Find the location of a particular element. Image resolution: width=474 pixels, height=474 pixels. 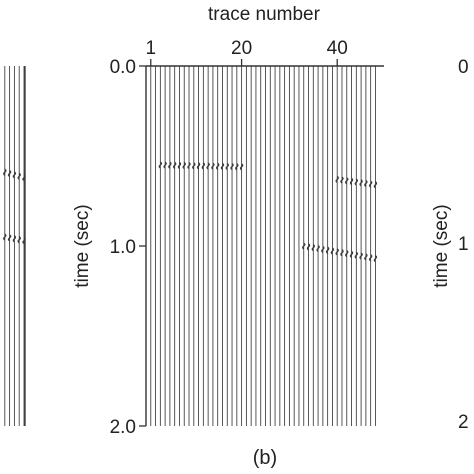

y-axis-label: time (sec) is located at coordinates (82, 245).